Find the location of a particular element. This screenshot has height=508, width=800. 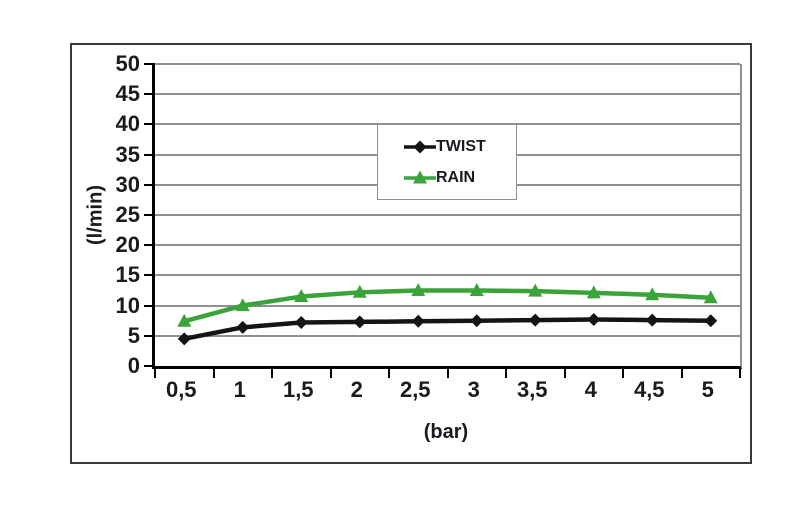

x-tick-label: 3 is located at coordinates (473, 389).